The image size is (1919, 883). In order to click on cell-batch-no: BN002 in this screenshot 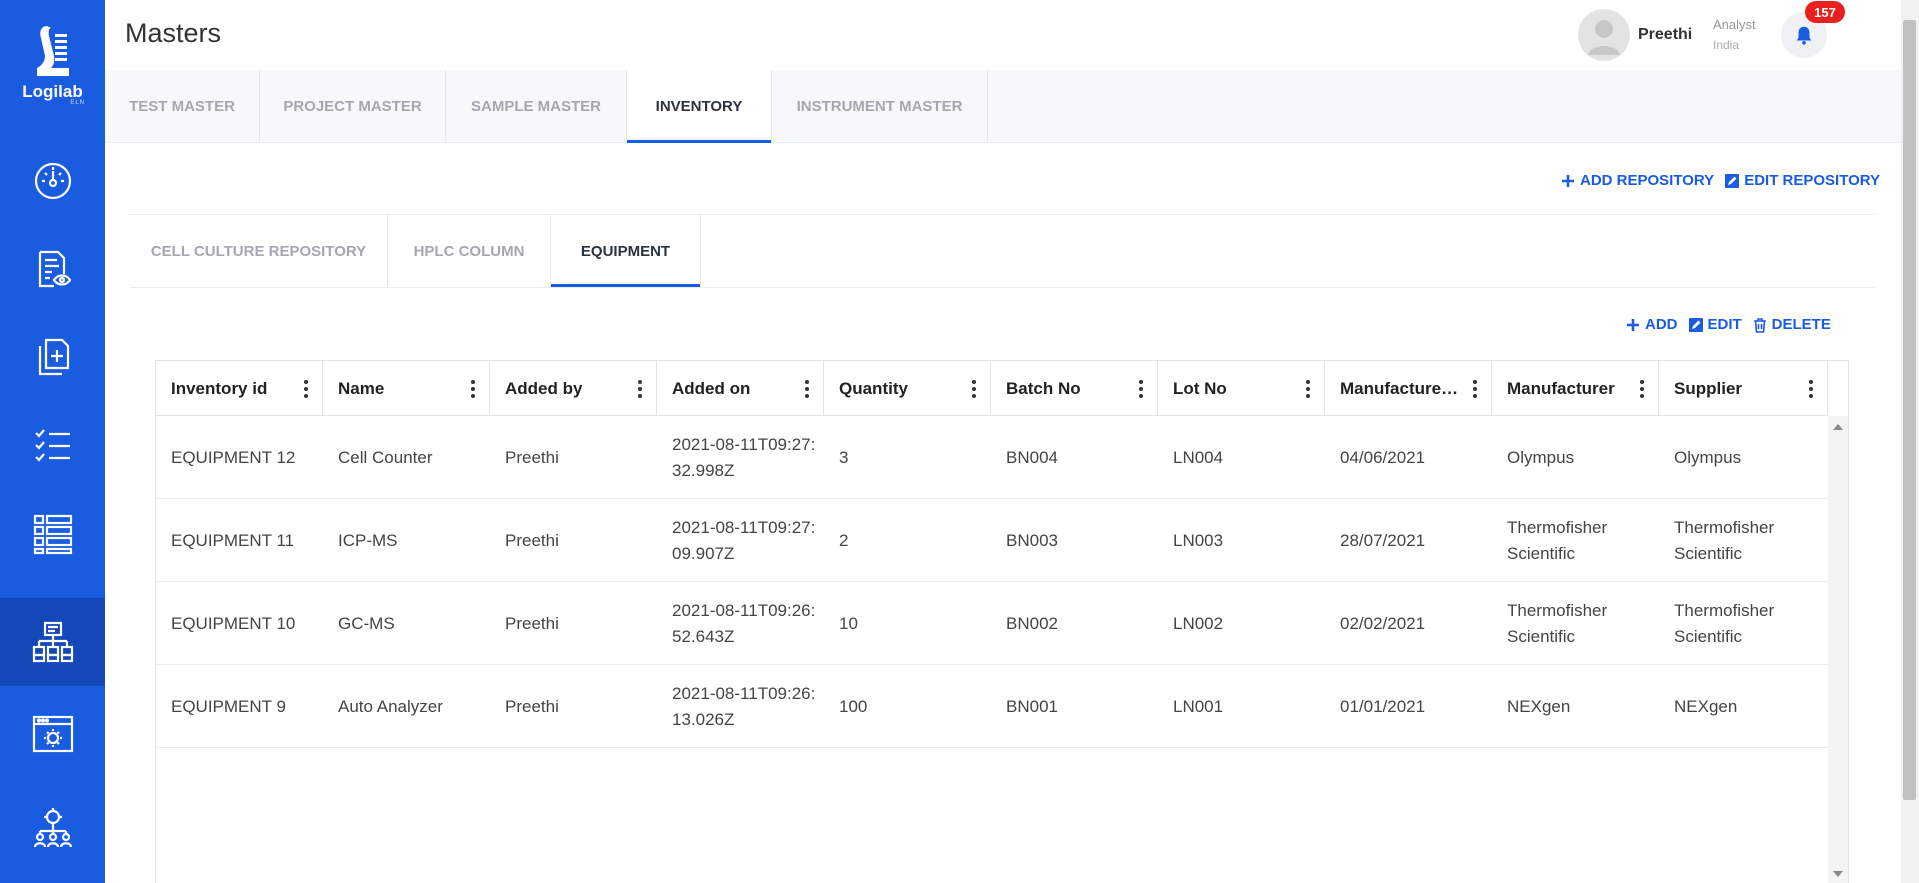, I will do `click(1032, 623)`.